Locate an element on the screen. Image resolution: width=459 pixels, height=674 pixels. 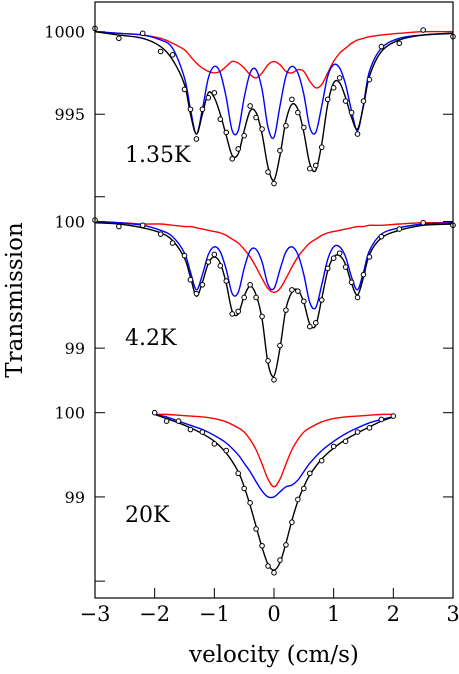
x-tick-label: 2 is located at coordinates (393, 614).